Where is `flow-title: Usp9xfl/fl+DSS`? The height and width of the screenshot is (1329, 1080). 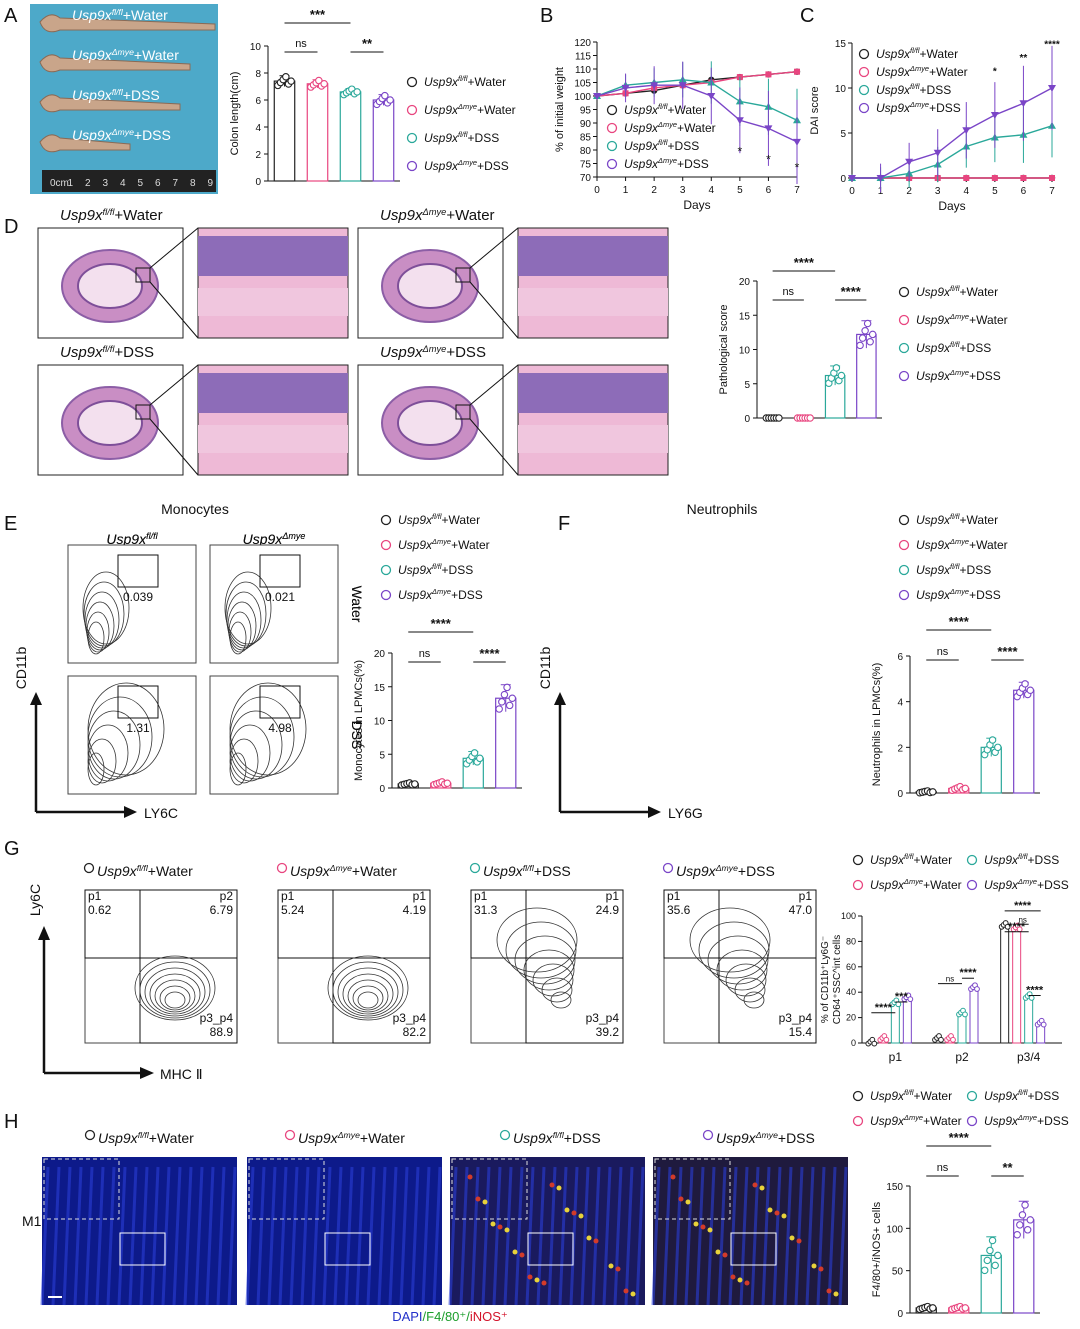 flow-title: Usp9xfl/fl+DSS is located at coordinates (527, 871).